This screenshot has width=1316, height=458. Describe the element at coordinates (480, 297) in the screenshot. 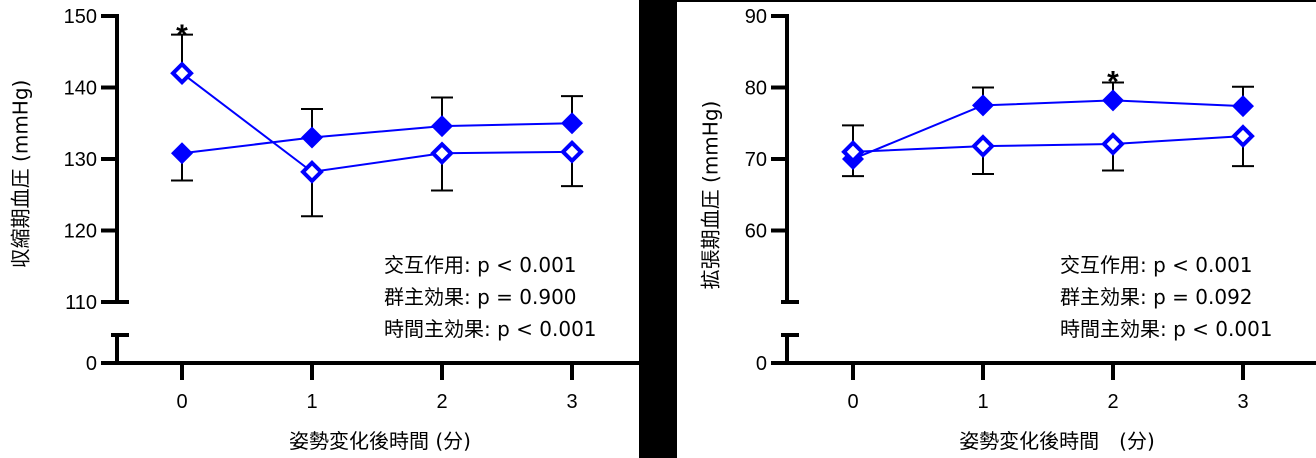

I see `stat-result: 群主効果: p = 0.900` at that location.